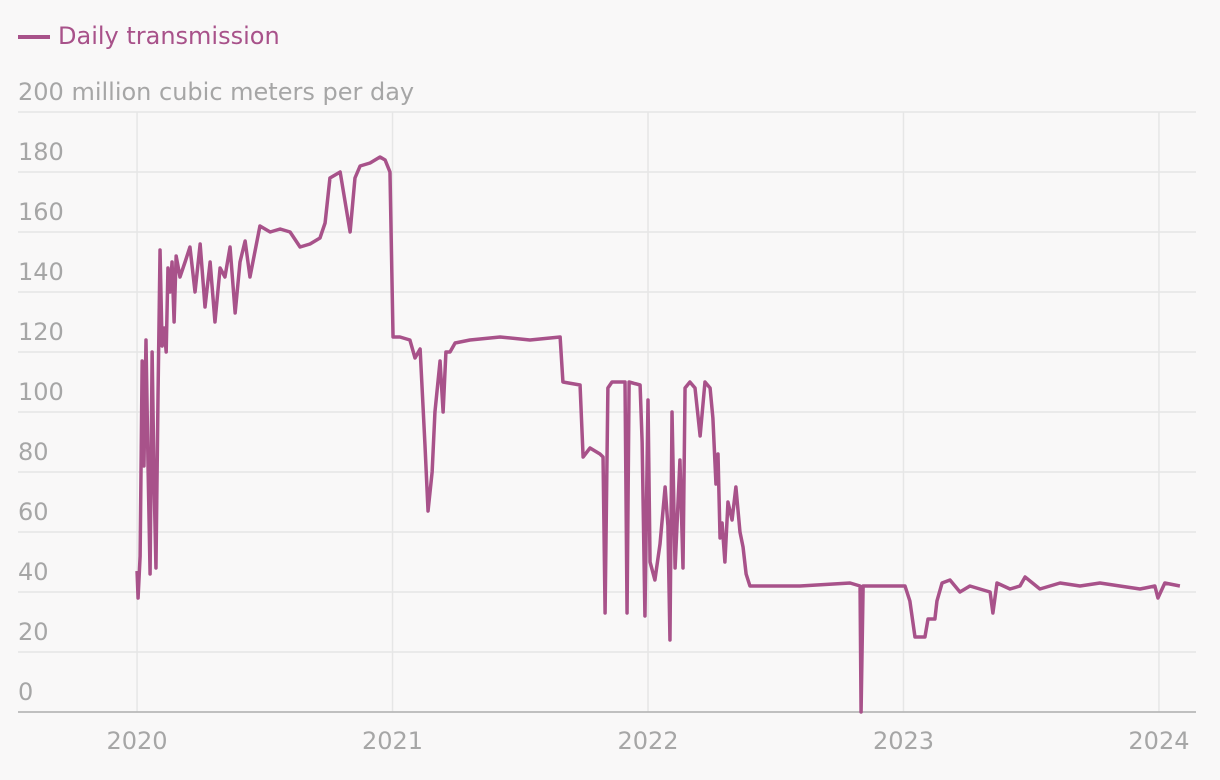 This screenshot has height=780, width=1220. Describe the element at coordinates (41, 212) in the screenshot. I see `y-tick-label: 160` at that location.